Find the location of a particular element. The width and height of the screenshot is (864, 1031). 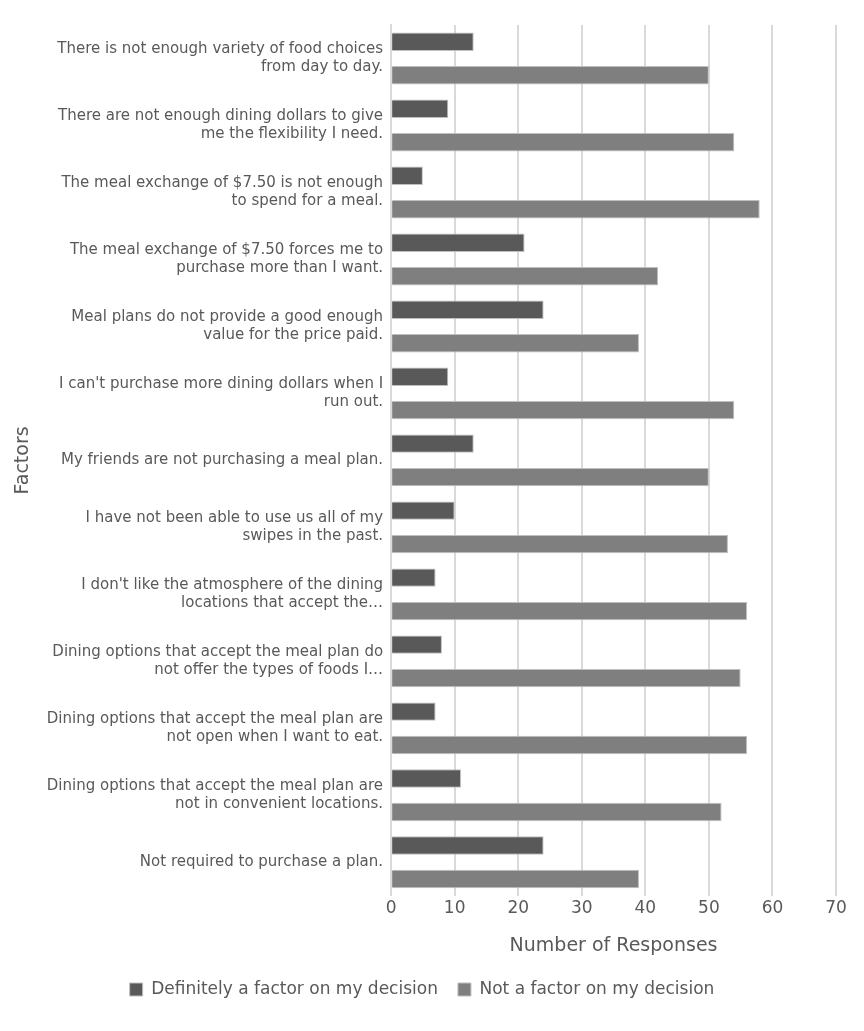

x-tick-label: 60 is located at coordinates (772, 907).